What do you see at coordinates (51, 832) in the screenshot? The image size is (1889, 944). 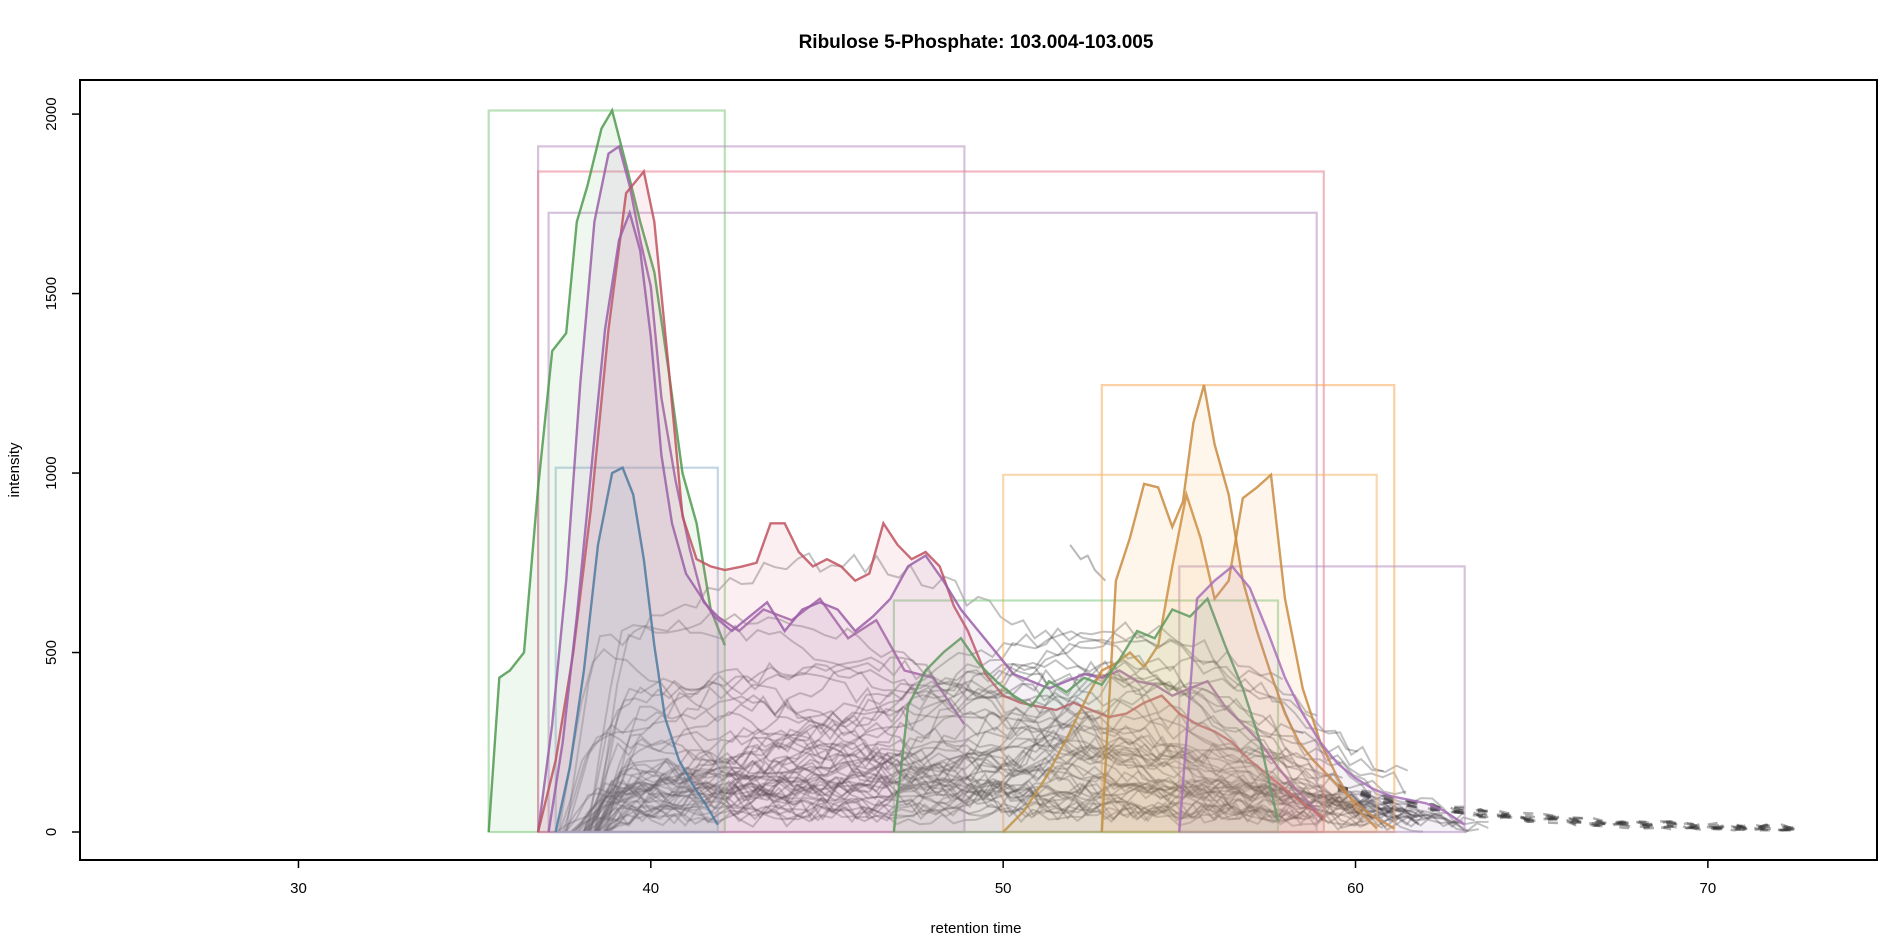 I see `y-tick-label: 0` at bounding box center [51, 832].